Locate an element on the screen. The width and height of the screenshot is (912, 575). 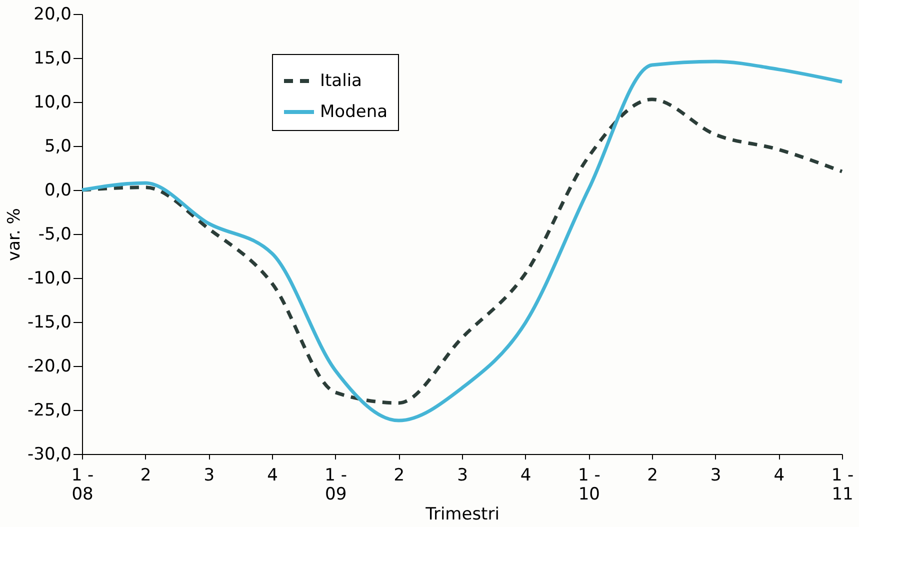
y-tick-label: 10,0 is located at coordinates (53, 102).